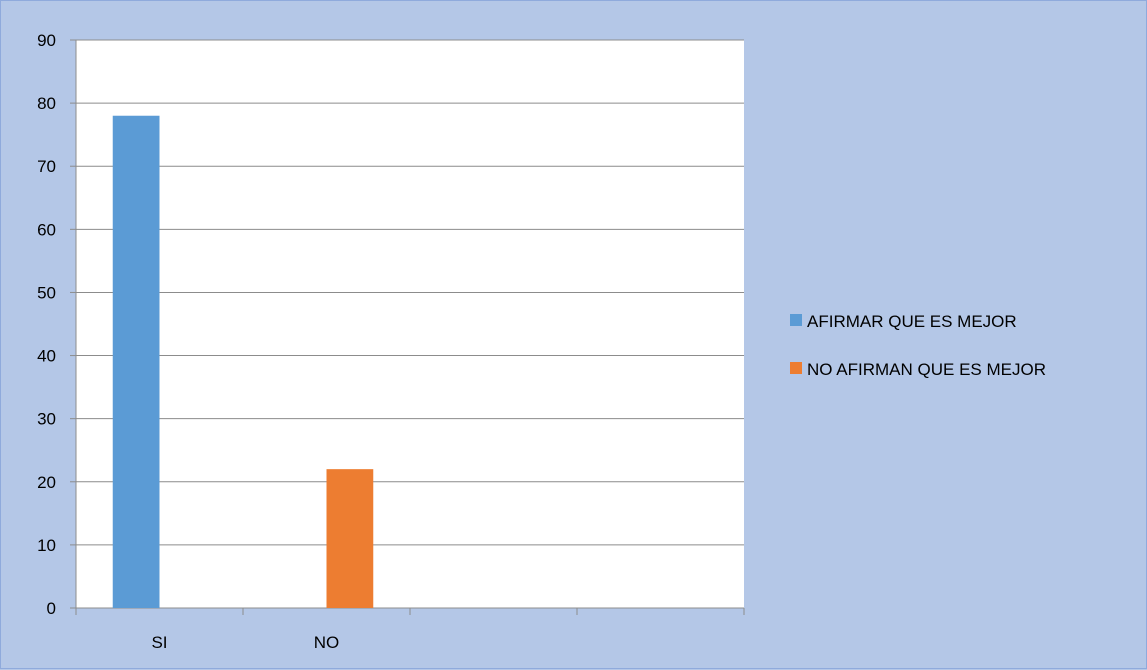  Describe the element at coordinates (46, 40) in the screenshot. I see `y-tick-label: 90` at that location.